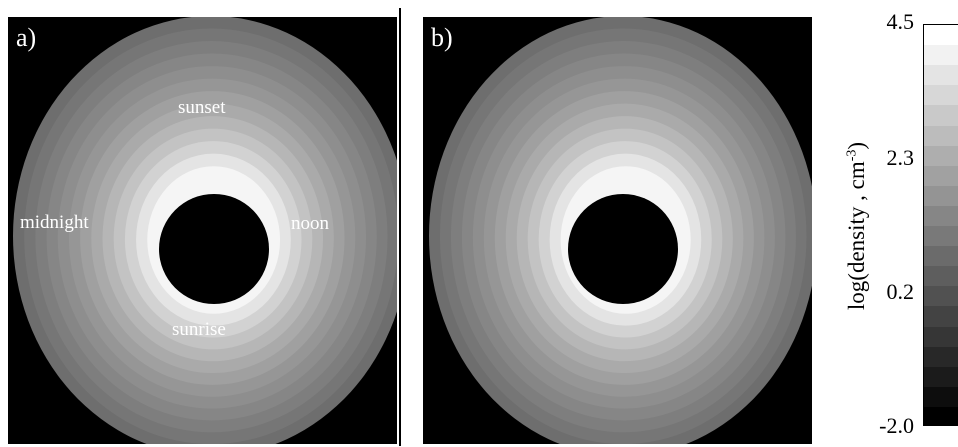 Image resolution: width=958 pixels, height=447 pixels. Describe the element at coordinates (400, 227) in the screenshot. I see `panel-divider` at that location.